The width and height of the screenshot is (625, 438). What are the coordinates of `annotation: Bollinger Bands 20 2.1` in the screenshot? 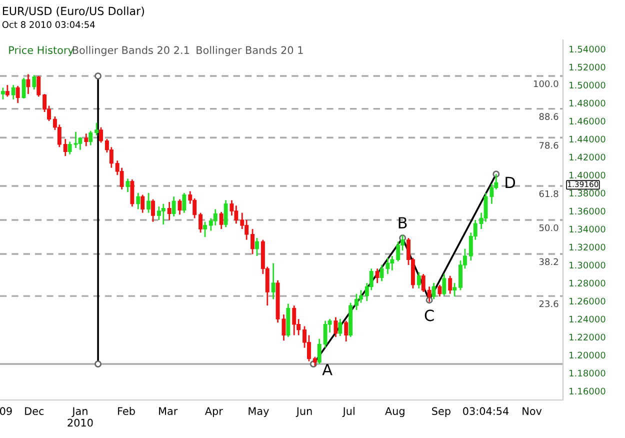 It's located at (130, 51).